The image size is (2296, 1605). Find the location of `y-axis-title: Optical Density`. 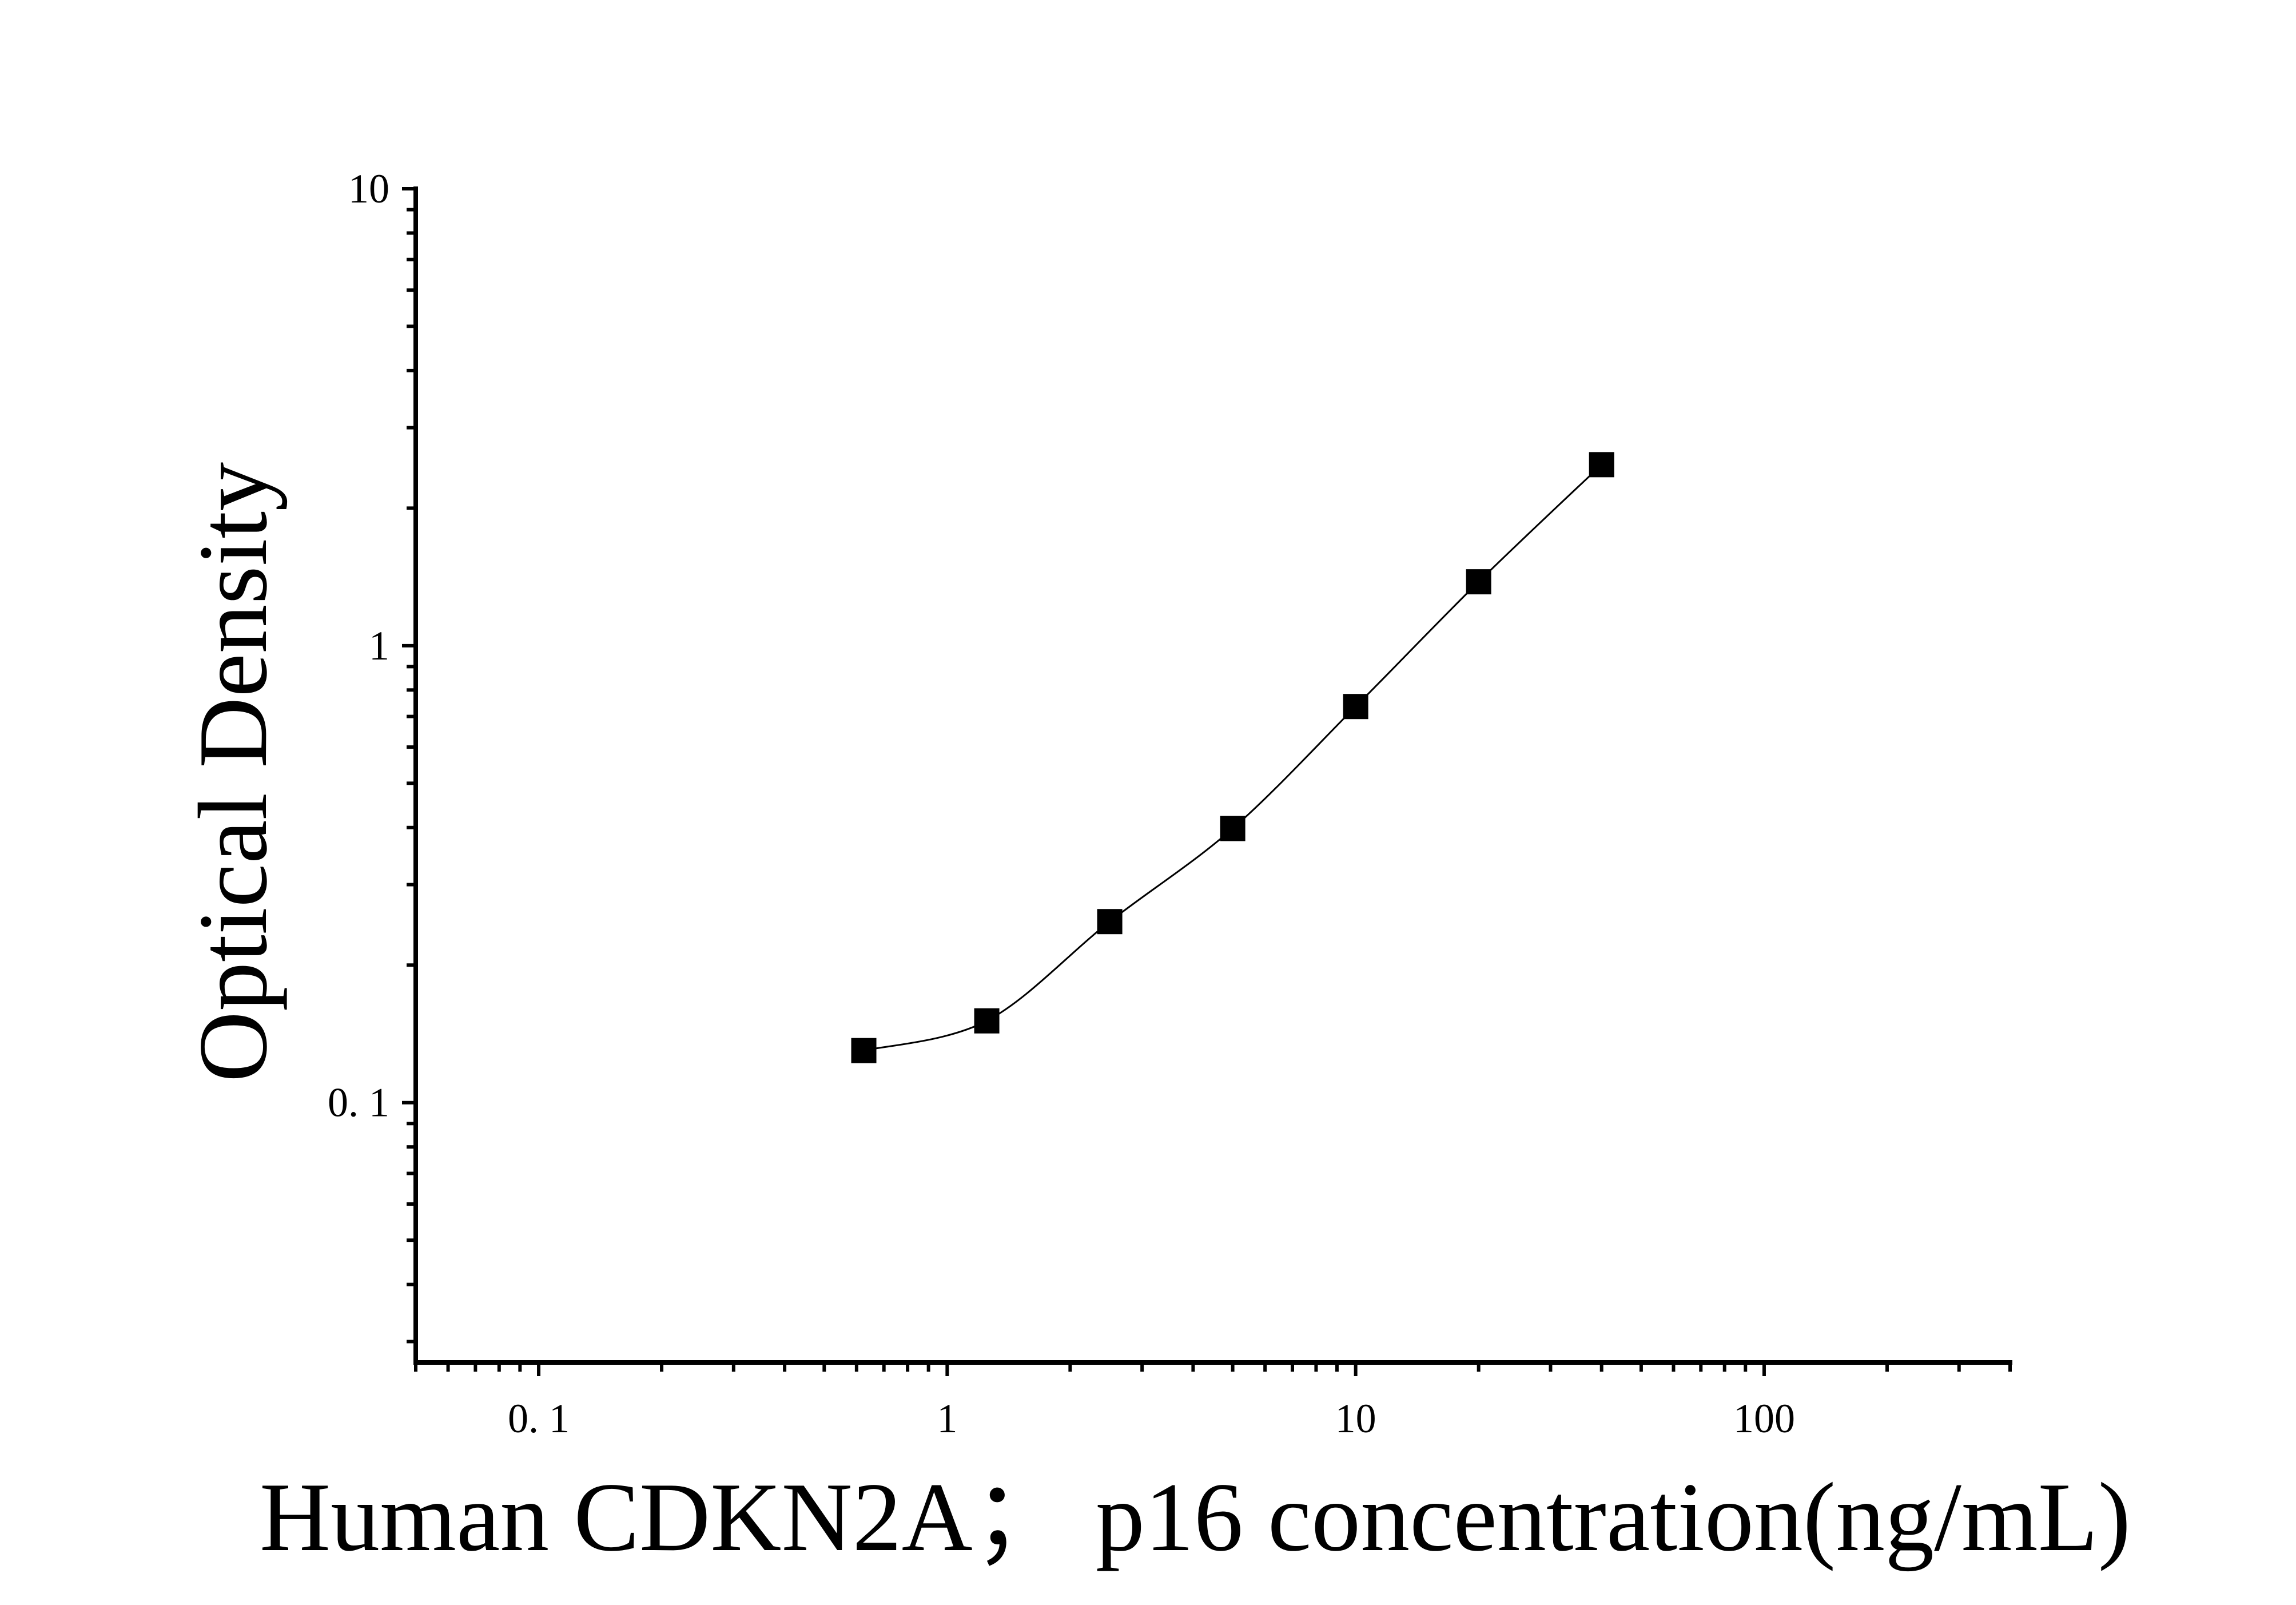

y-axis-title: Optical Density is located at coordinates (233, 772).